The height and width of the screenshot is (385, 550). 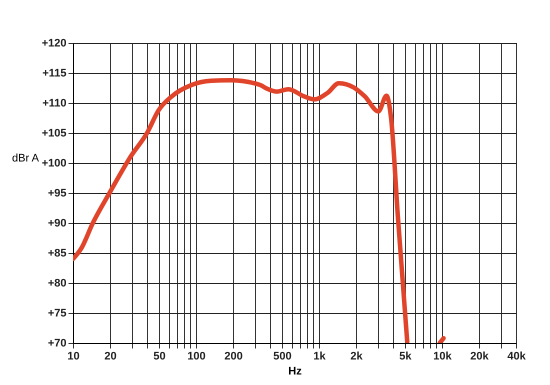 I want to click on x-tick-label: 20, so click(x=110, y=356).